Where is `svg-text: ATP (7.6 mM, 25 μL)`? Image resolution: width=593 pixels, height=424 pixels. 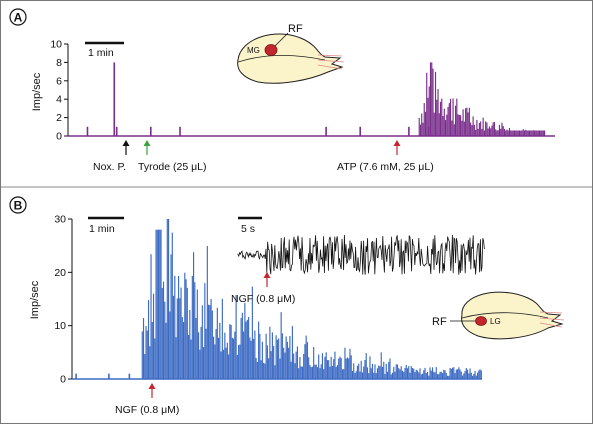
svg-text: ATP (7.6 mM, 25 μL) is located at coordinates (385, 167).